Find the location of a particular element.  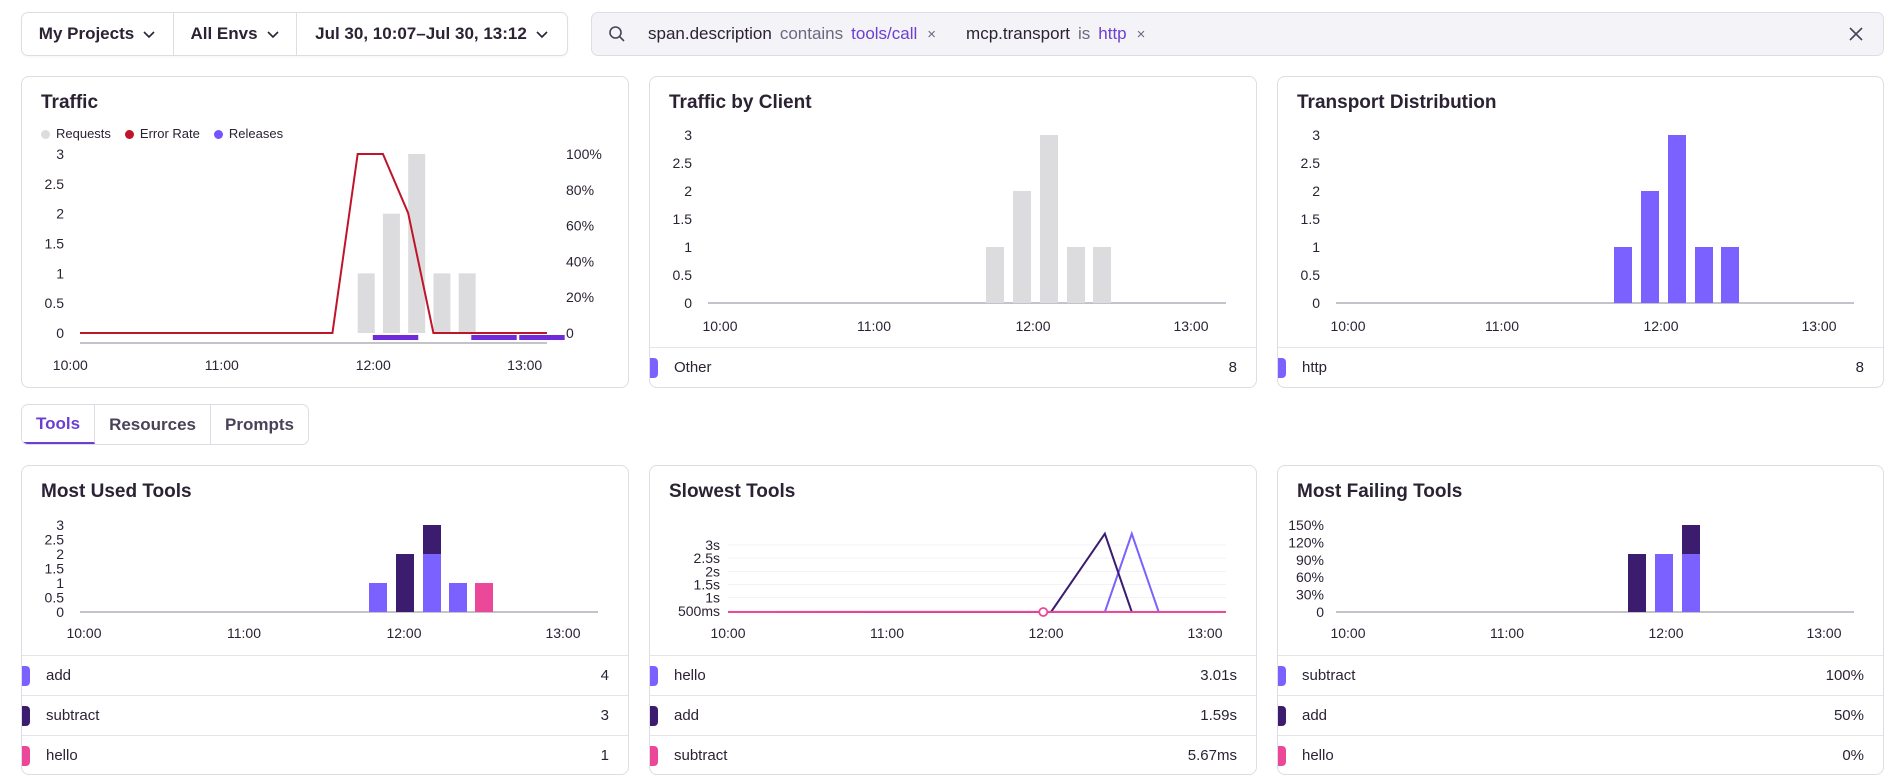

transport-distribution-chart: 0 0.5 1 1.5 2 2.5 3 10:00 11:00 12:00 13:00 is located at coordinates (1581, 213).